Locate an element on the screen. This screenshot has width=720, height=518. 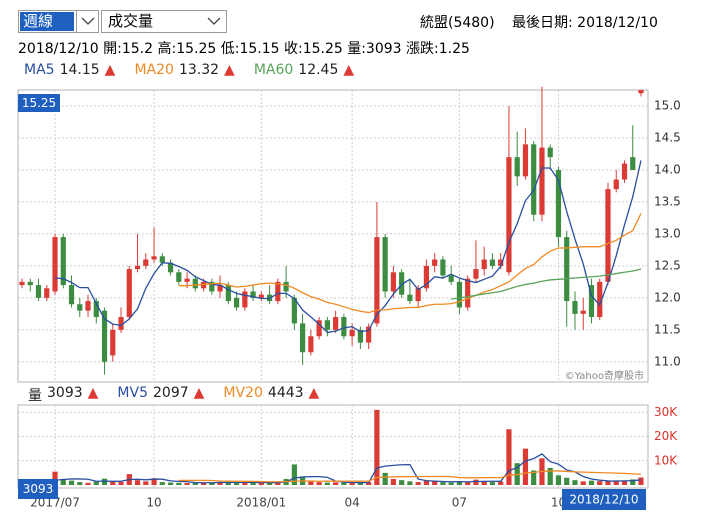
legend-value: 3093 is located at coordinates (65, 393).